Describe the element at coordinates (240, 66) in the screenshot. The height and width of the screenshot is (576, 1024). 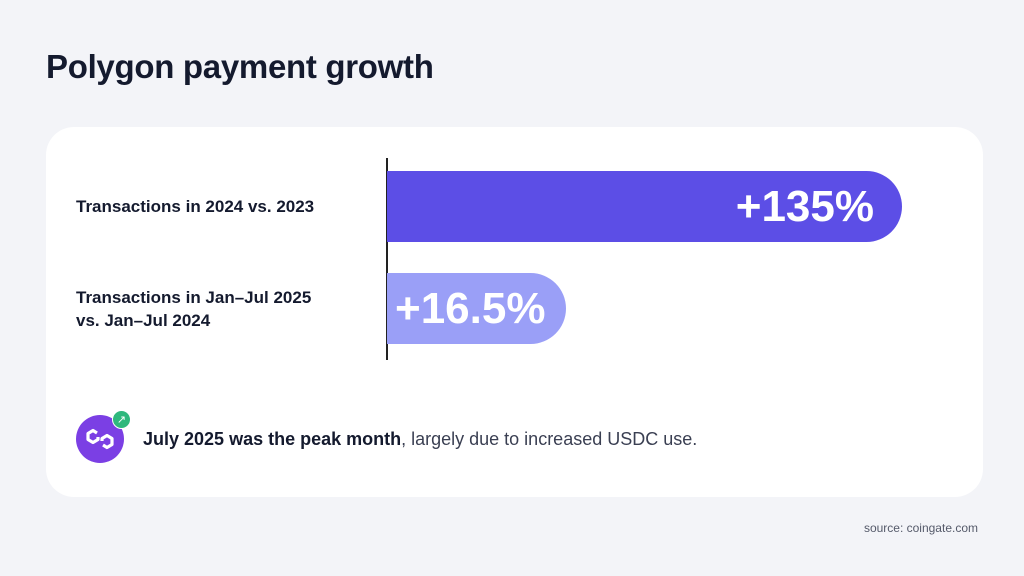
I see `page-title: Polygon payment growth` at that location.